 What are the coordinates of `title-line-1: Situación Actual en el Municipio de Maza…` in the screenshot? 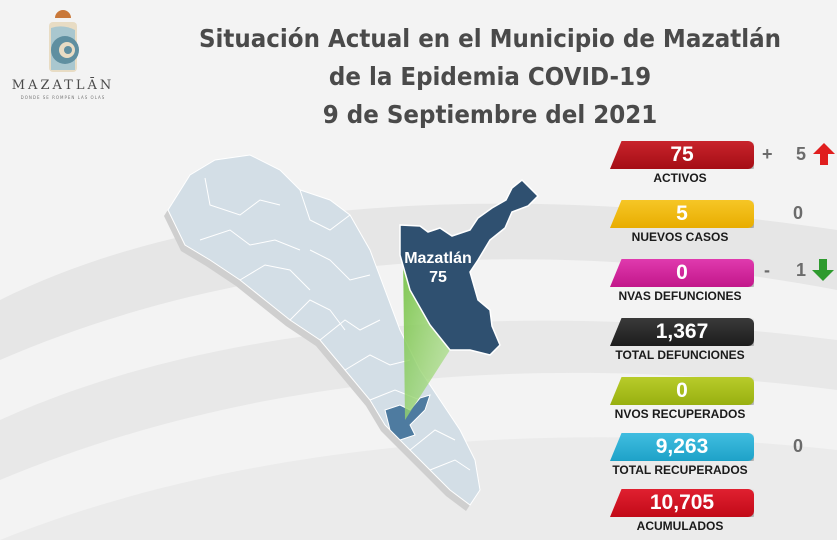 It's located at (490, 38).